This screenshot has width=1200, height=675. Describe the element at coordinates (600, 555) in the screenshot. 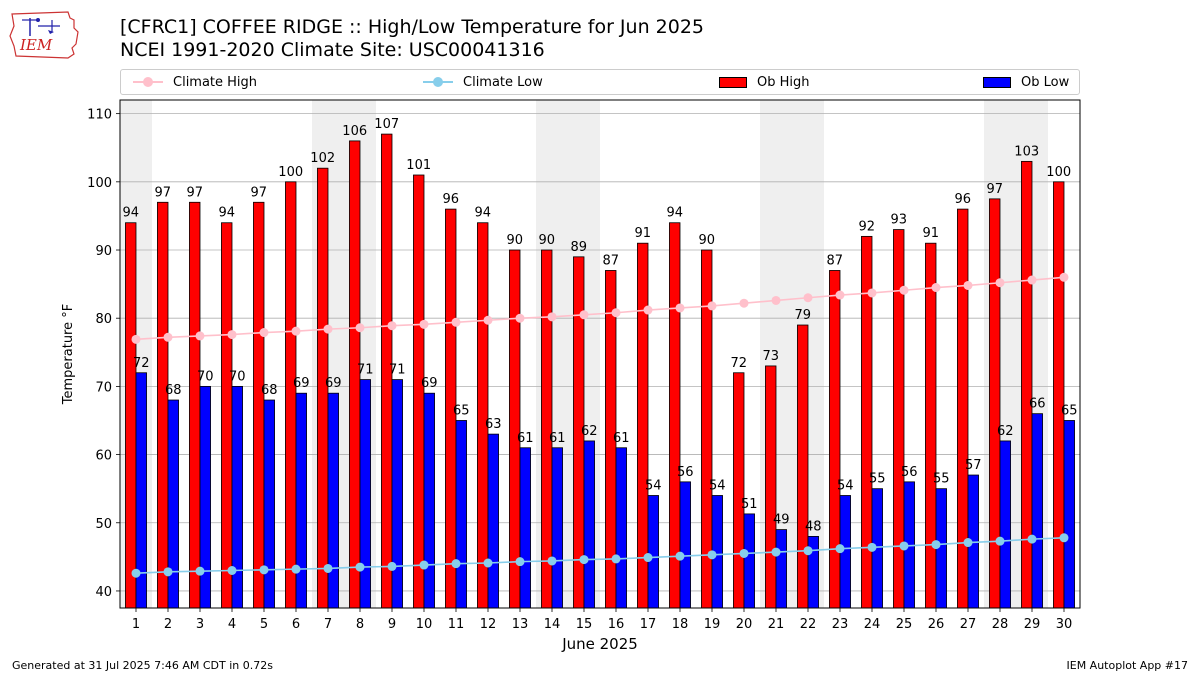

I see `climate-low-line` at that location.